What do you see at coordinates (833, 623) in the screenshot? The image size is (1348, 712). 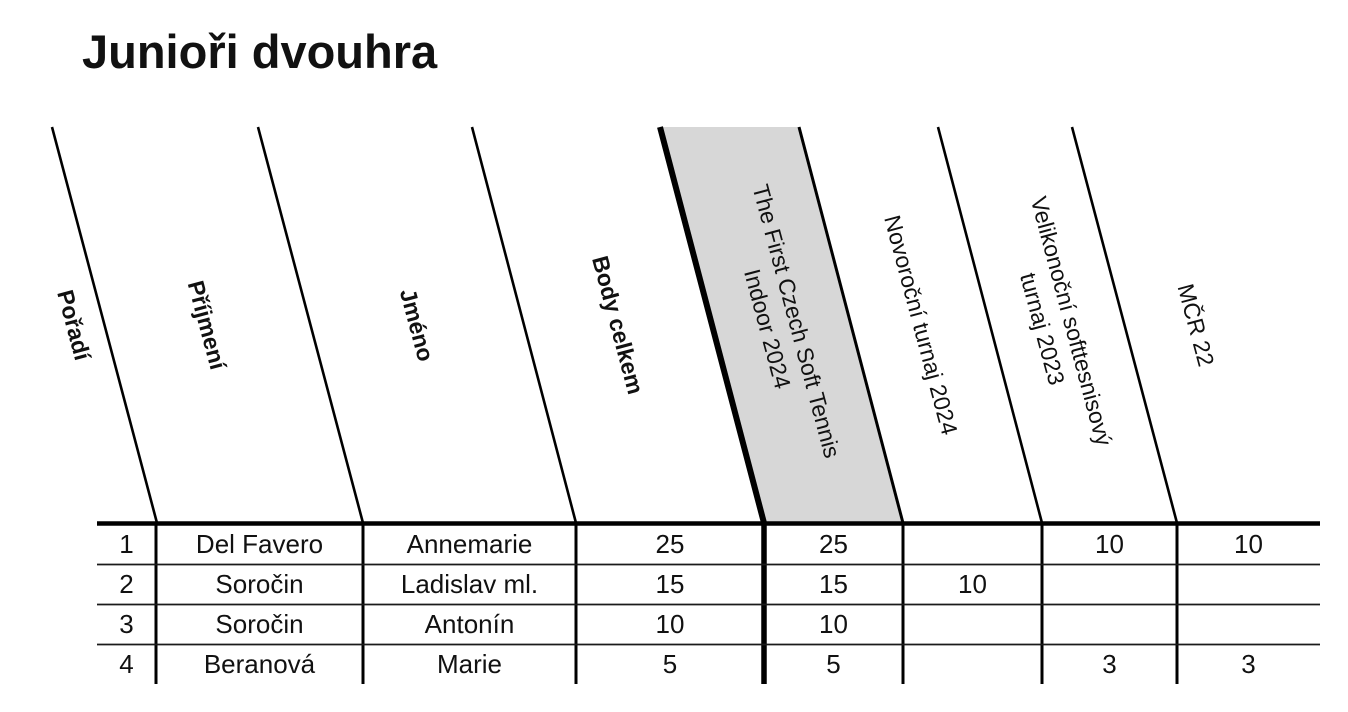 I see `cell-indoor: 10` at bounding box center [833, 623].